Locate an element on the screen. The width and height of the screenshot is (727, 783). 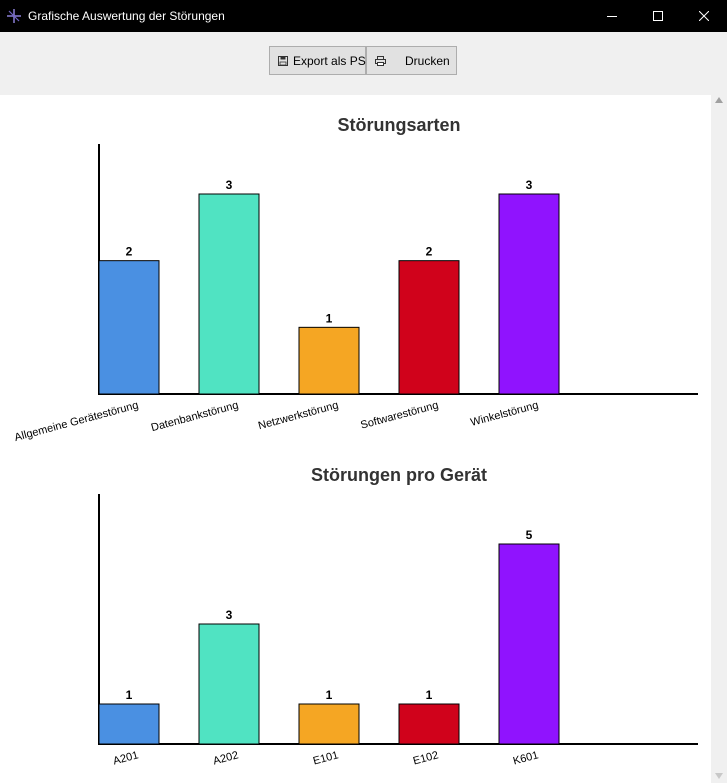
print-label: Drucken is located at coordinates (427, 61).